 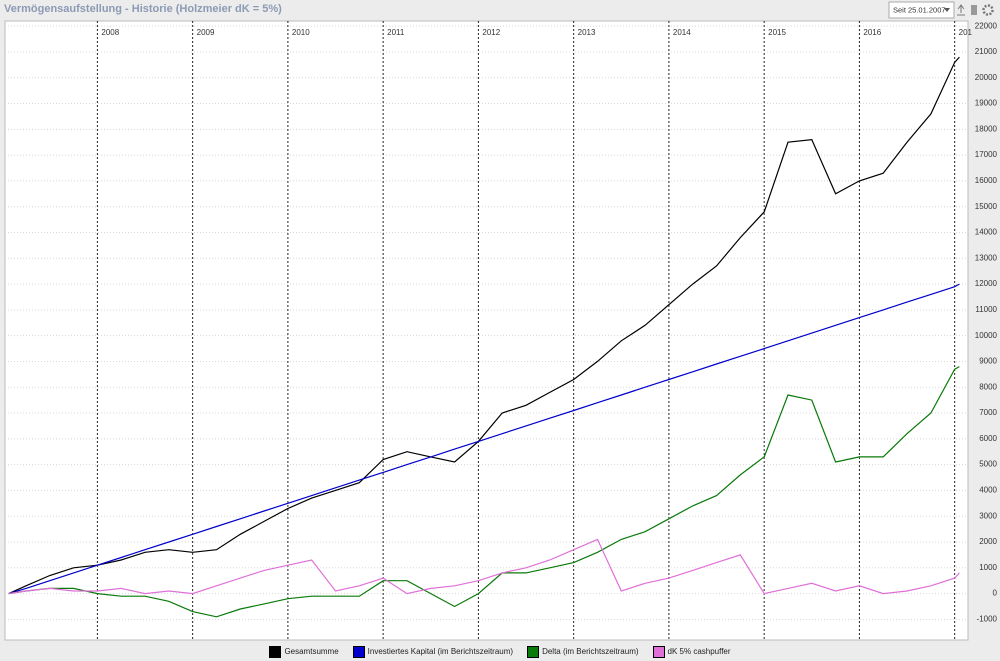 I want to click on y-tick-label: -1000, so click(x=987, y=618).